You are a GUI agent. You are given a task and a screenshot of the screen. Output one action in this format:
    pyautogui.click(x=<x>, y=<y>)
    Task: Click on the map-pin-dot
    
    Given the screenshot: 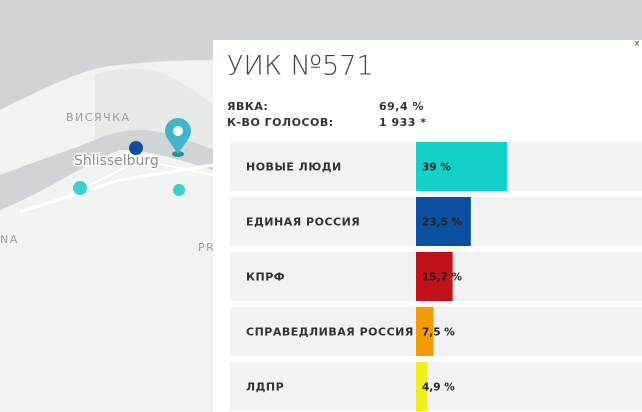 What is the action you would take?
    pyautogui.click(x=178, y=131)
    